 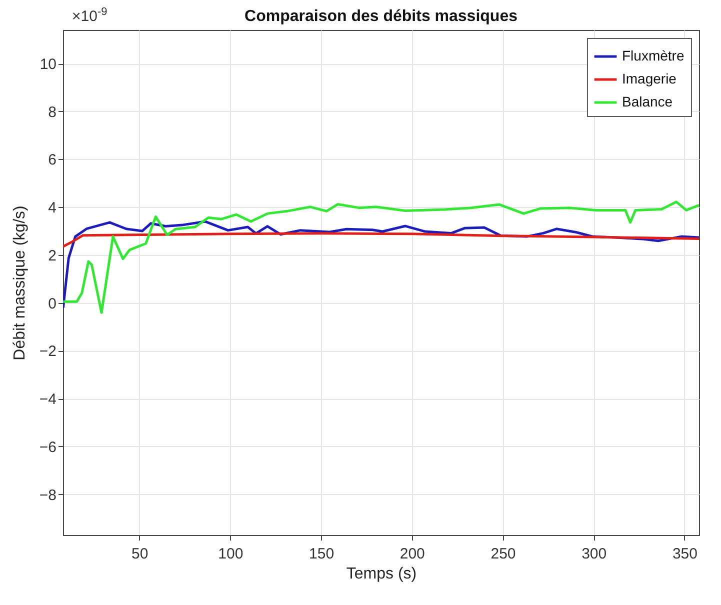 I want to click on y-tick-label: 8, so click(x=52, y=112).